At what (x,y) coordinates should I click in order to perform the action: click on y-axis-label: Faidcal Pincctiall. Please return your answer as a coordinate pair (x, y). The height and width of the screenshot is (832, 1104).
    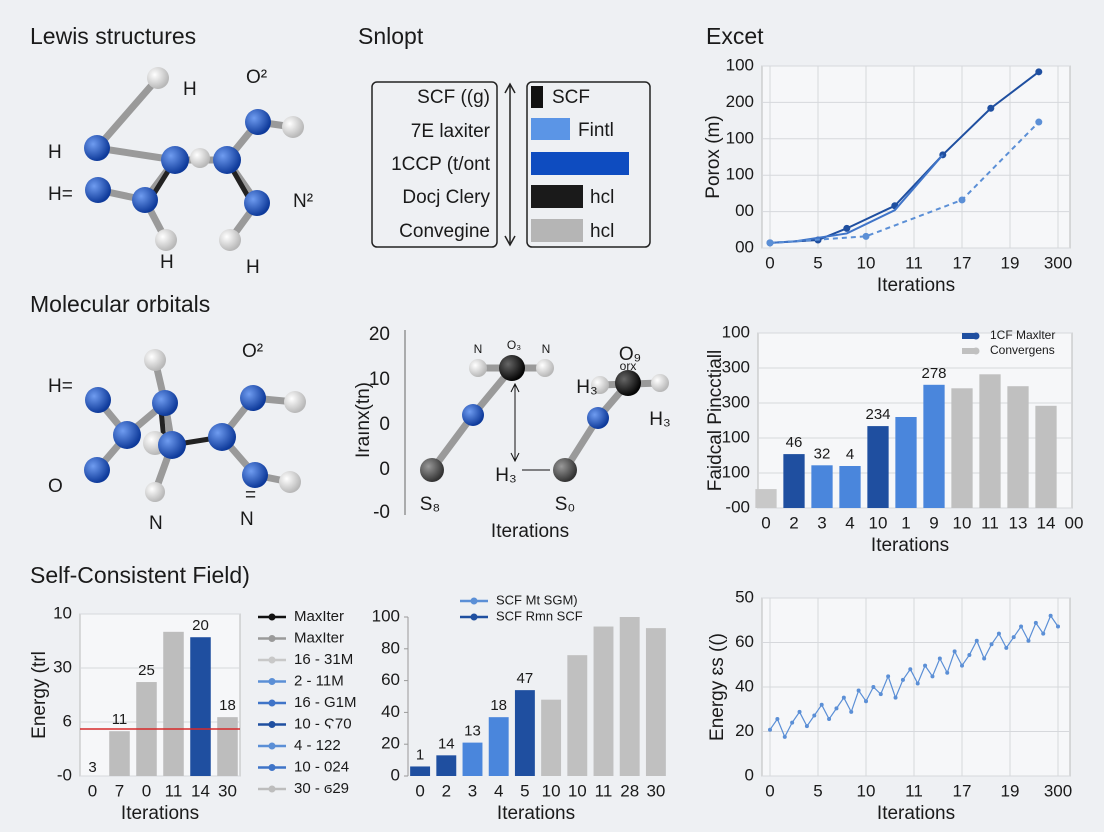
    Looking at the image, I should click on (715, 421).